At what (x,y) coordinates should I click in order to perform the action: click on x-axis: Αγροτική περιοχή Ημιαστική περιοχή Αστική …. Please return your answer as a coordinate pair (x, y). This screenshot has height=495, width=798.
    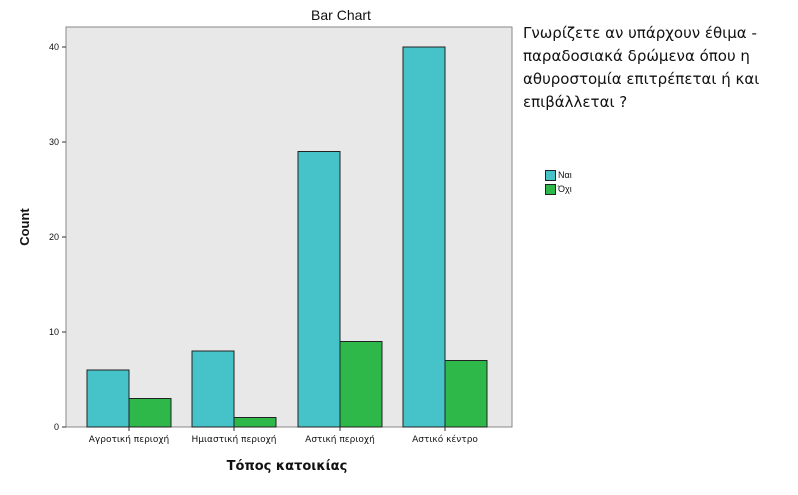
    Looking at the image, I should click on (283, 436).